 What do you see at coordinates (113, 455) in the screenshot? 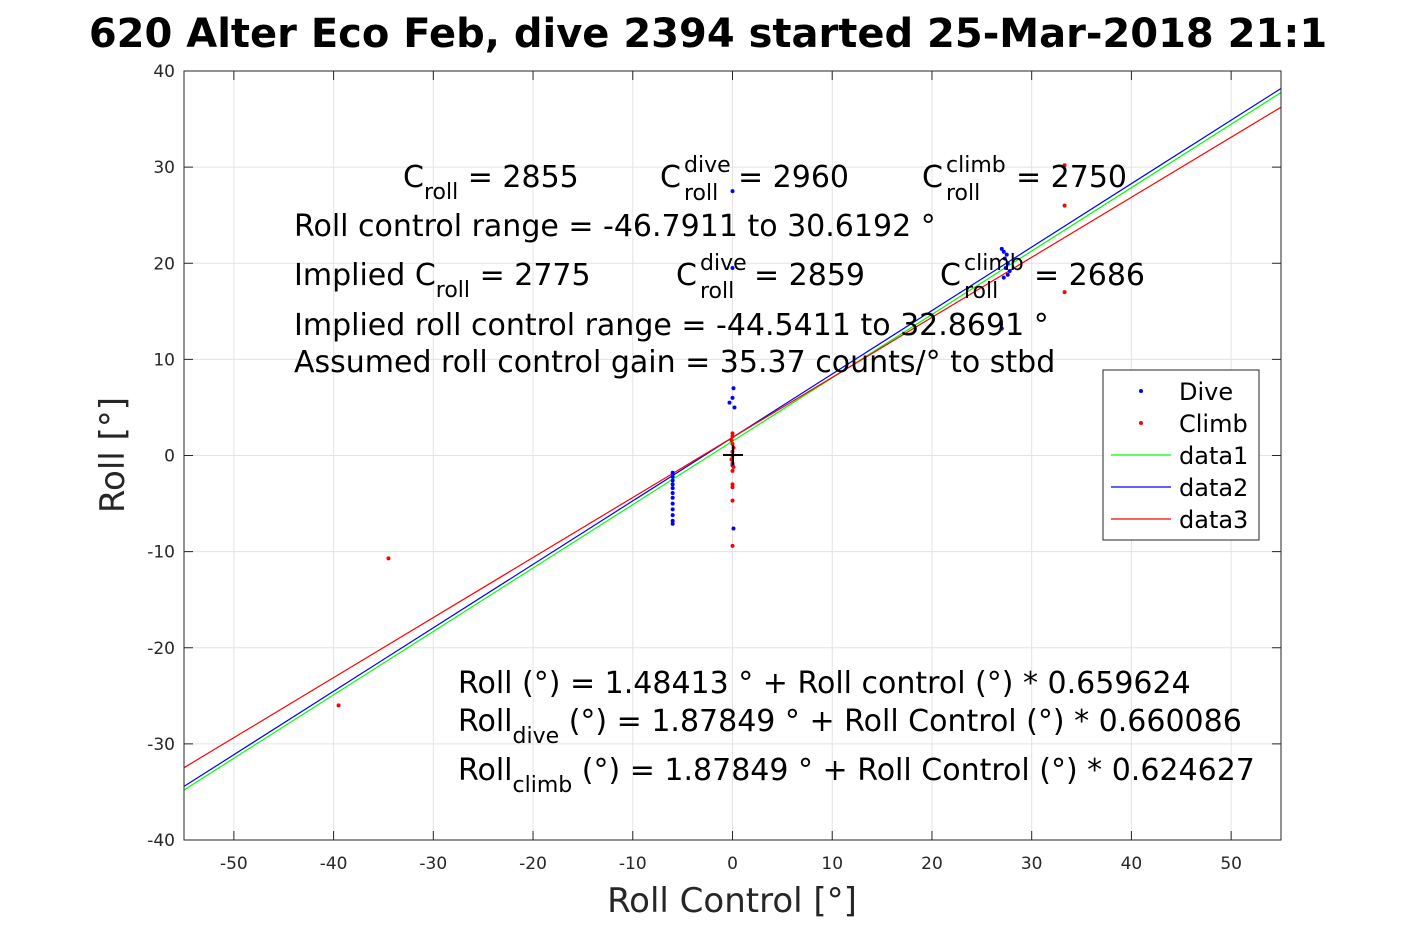
I see `y-axis-label: Roll [°]` at bounding box center [113, 455].